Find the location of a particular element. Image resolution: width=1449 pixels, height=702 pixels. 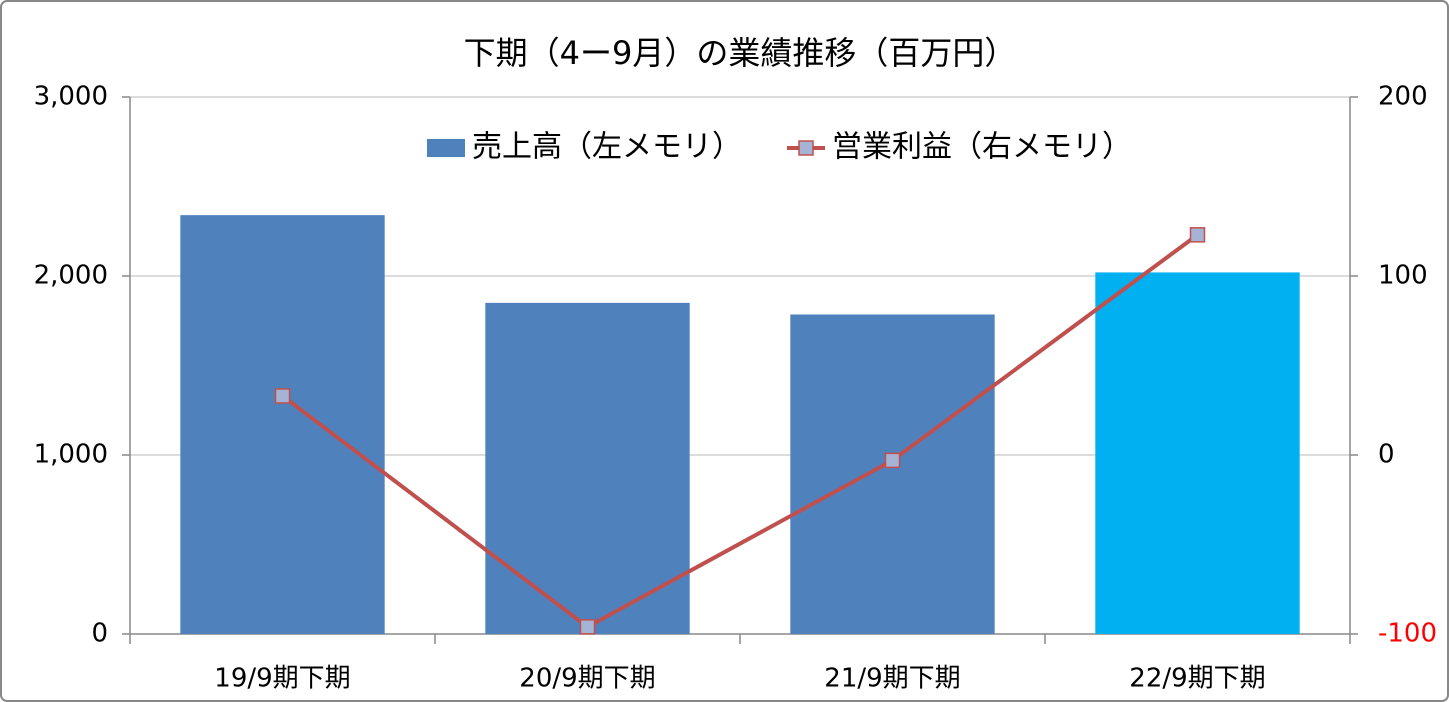

legend-label: 売上高（左メモリ） is located at coordinates (607, 147).